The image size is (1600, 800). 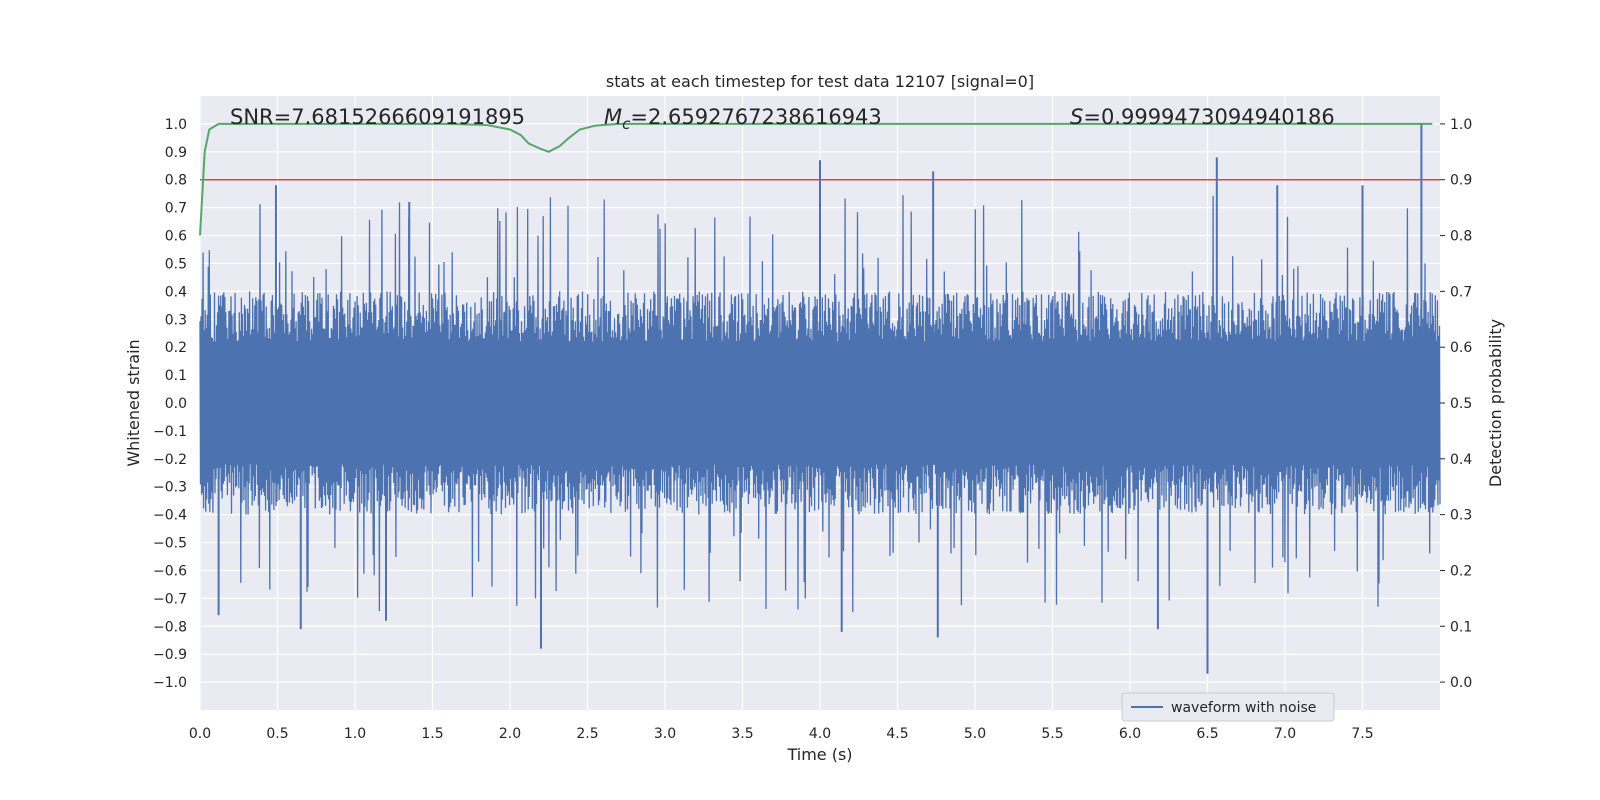 What do you see at coordinates (170, 460) in the screenshot?
I see `y-tick-label: −0.2` at bounding box center [170, 460].